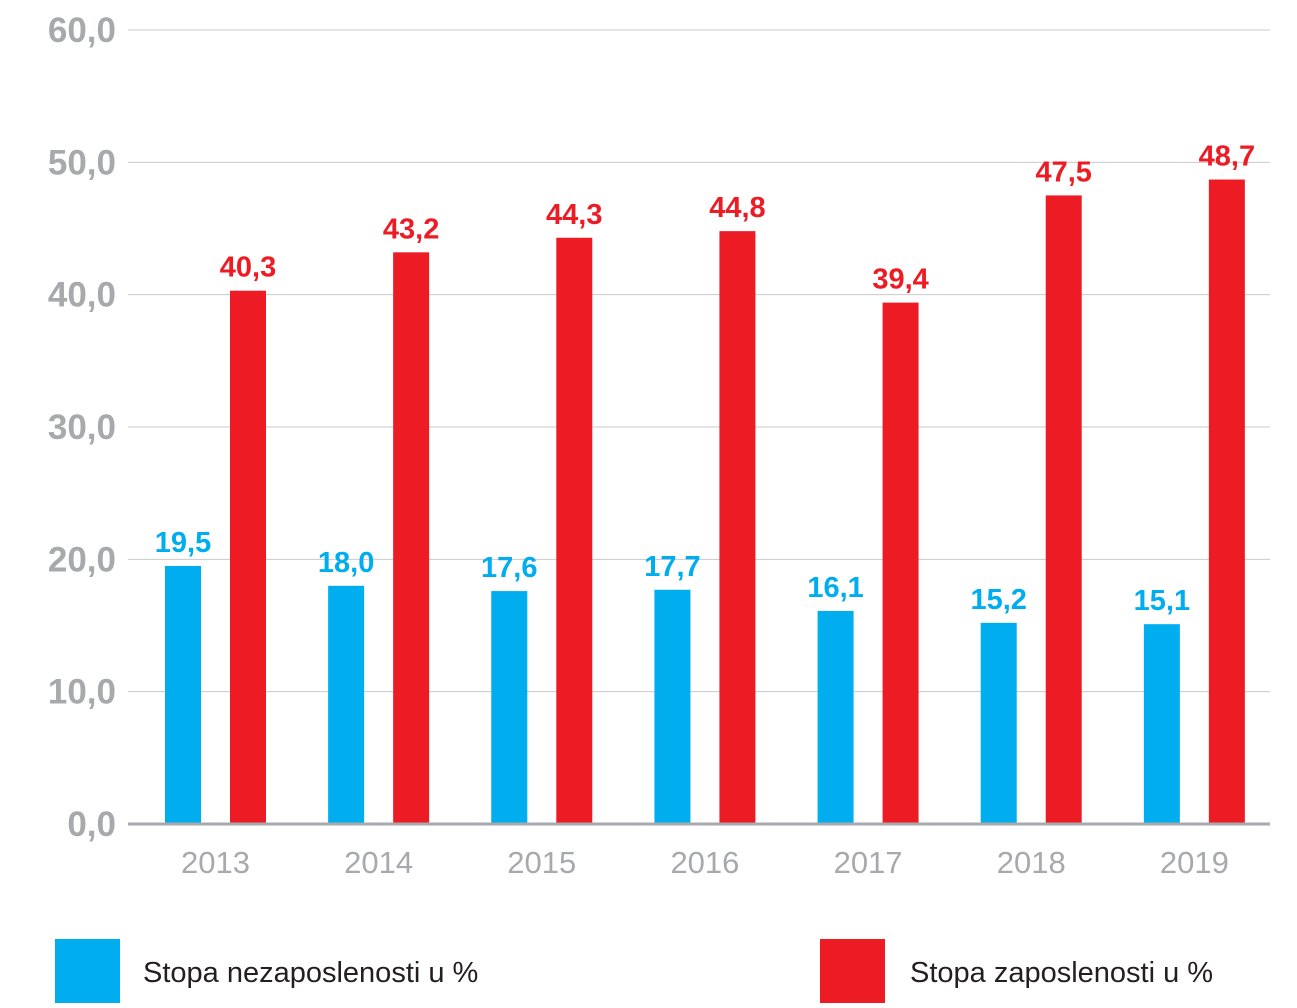  What do you see at coordinates (411, 229) in the screenshot?
I see `data-label-employment: 43,2` at bounding box center [411, 229].